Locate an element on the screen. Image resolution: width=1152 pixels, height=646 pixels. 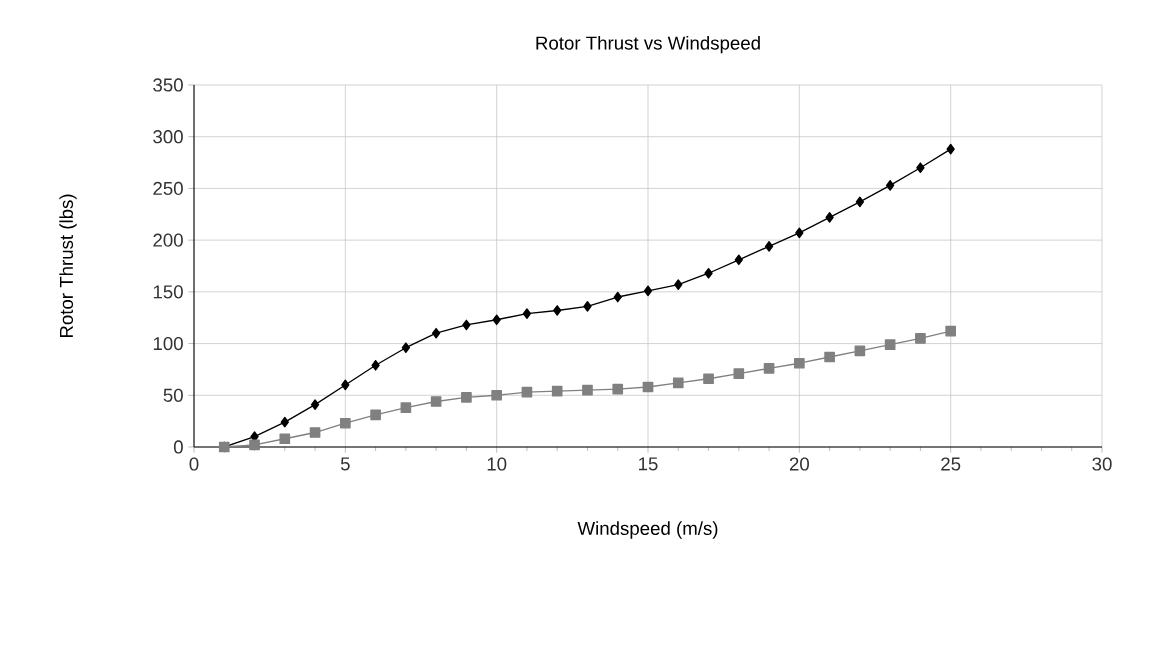
y-tick-label: 250 is located at coordinates (168, 188).